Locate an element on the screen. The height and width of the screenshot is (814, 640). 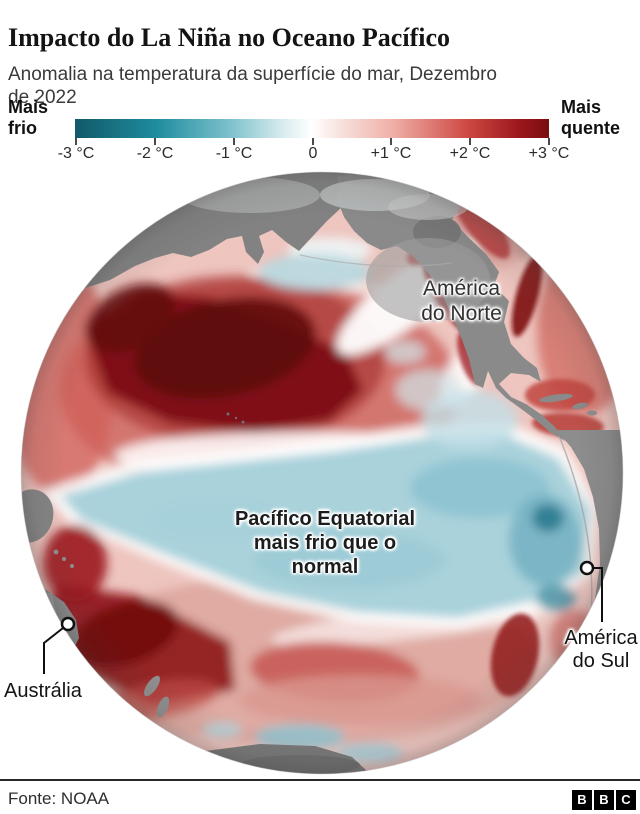
label-equatorial-line1: Pacífico Equatorial is located at coordinates (325, 519).